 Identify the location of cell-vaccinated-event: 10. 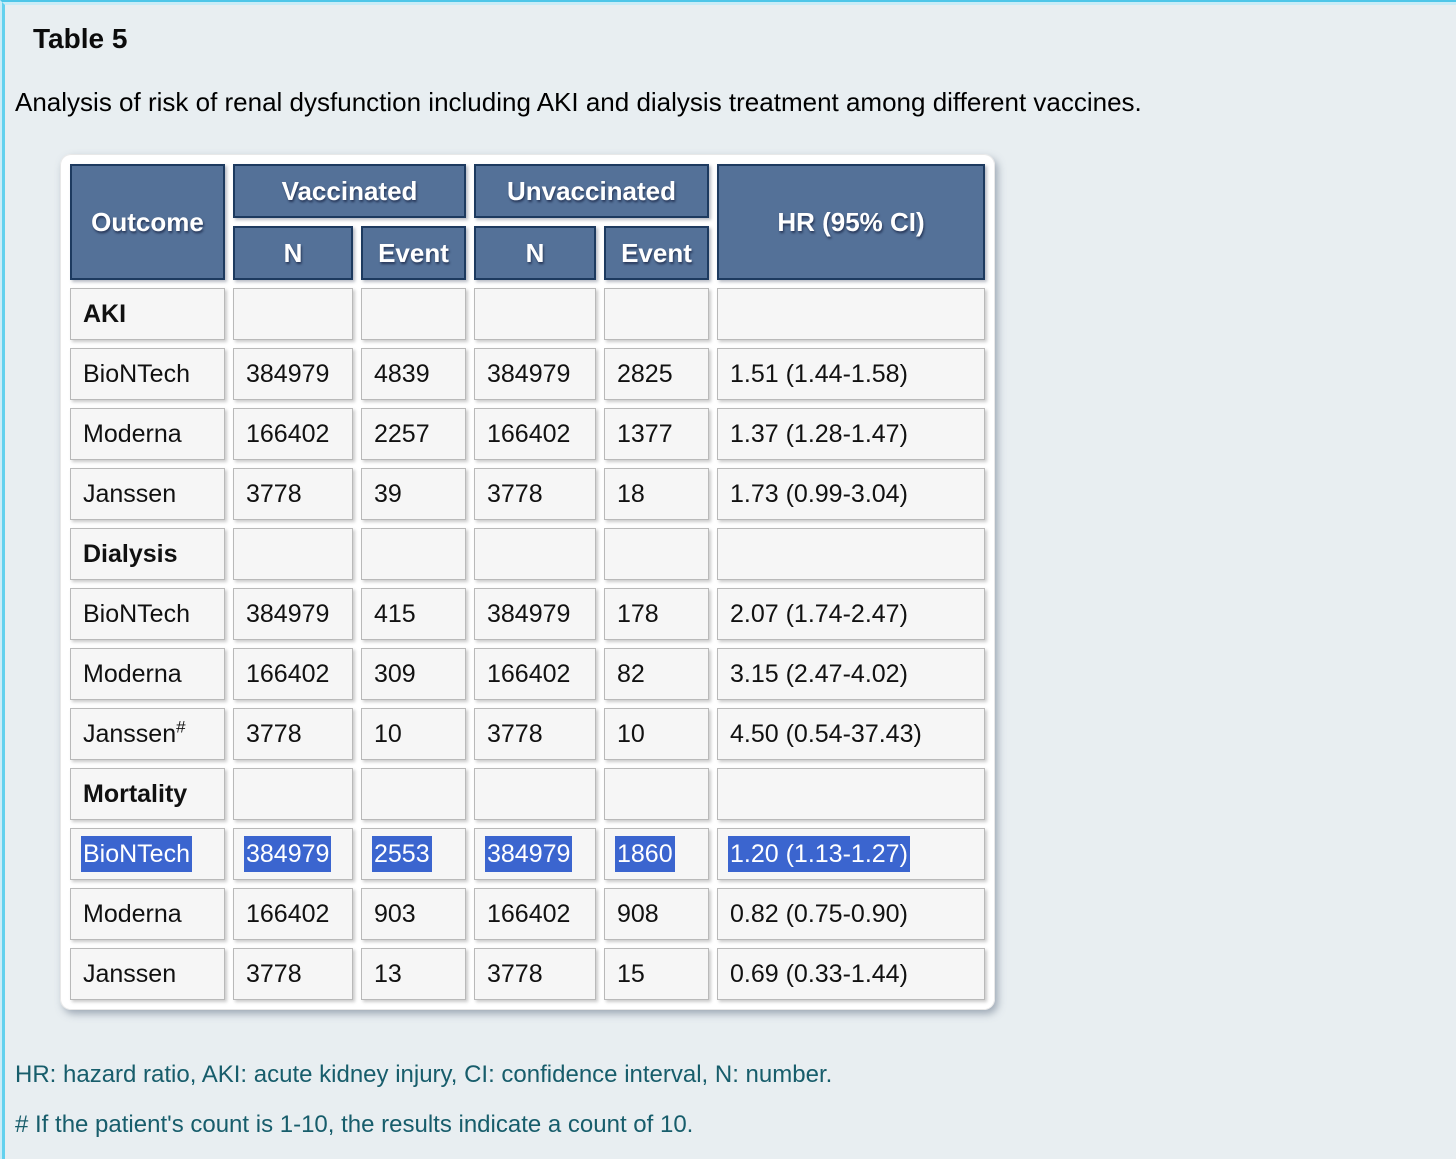
(413, 734).